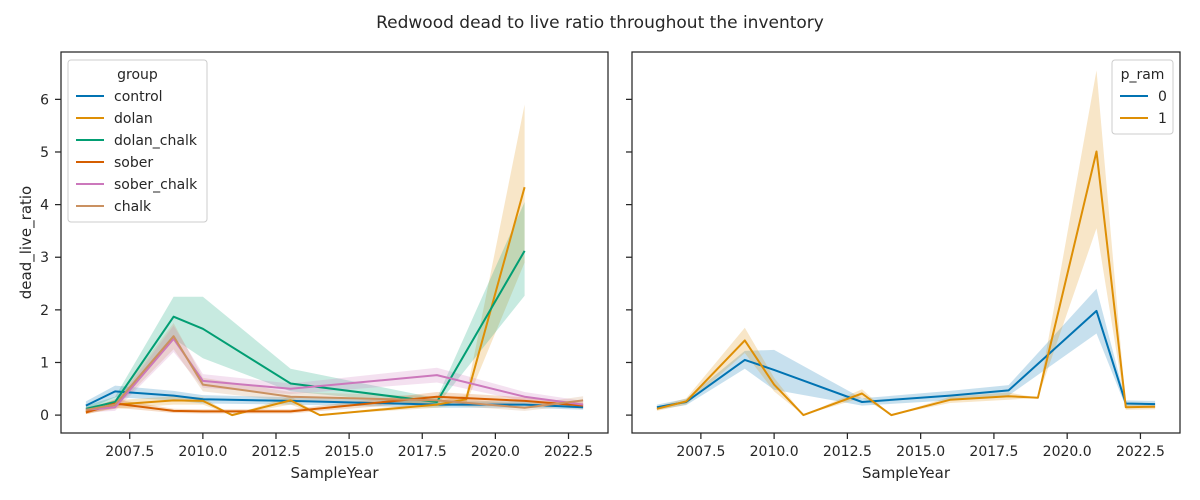  I want to click on legend-title: group, so click(137, 75).